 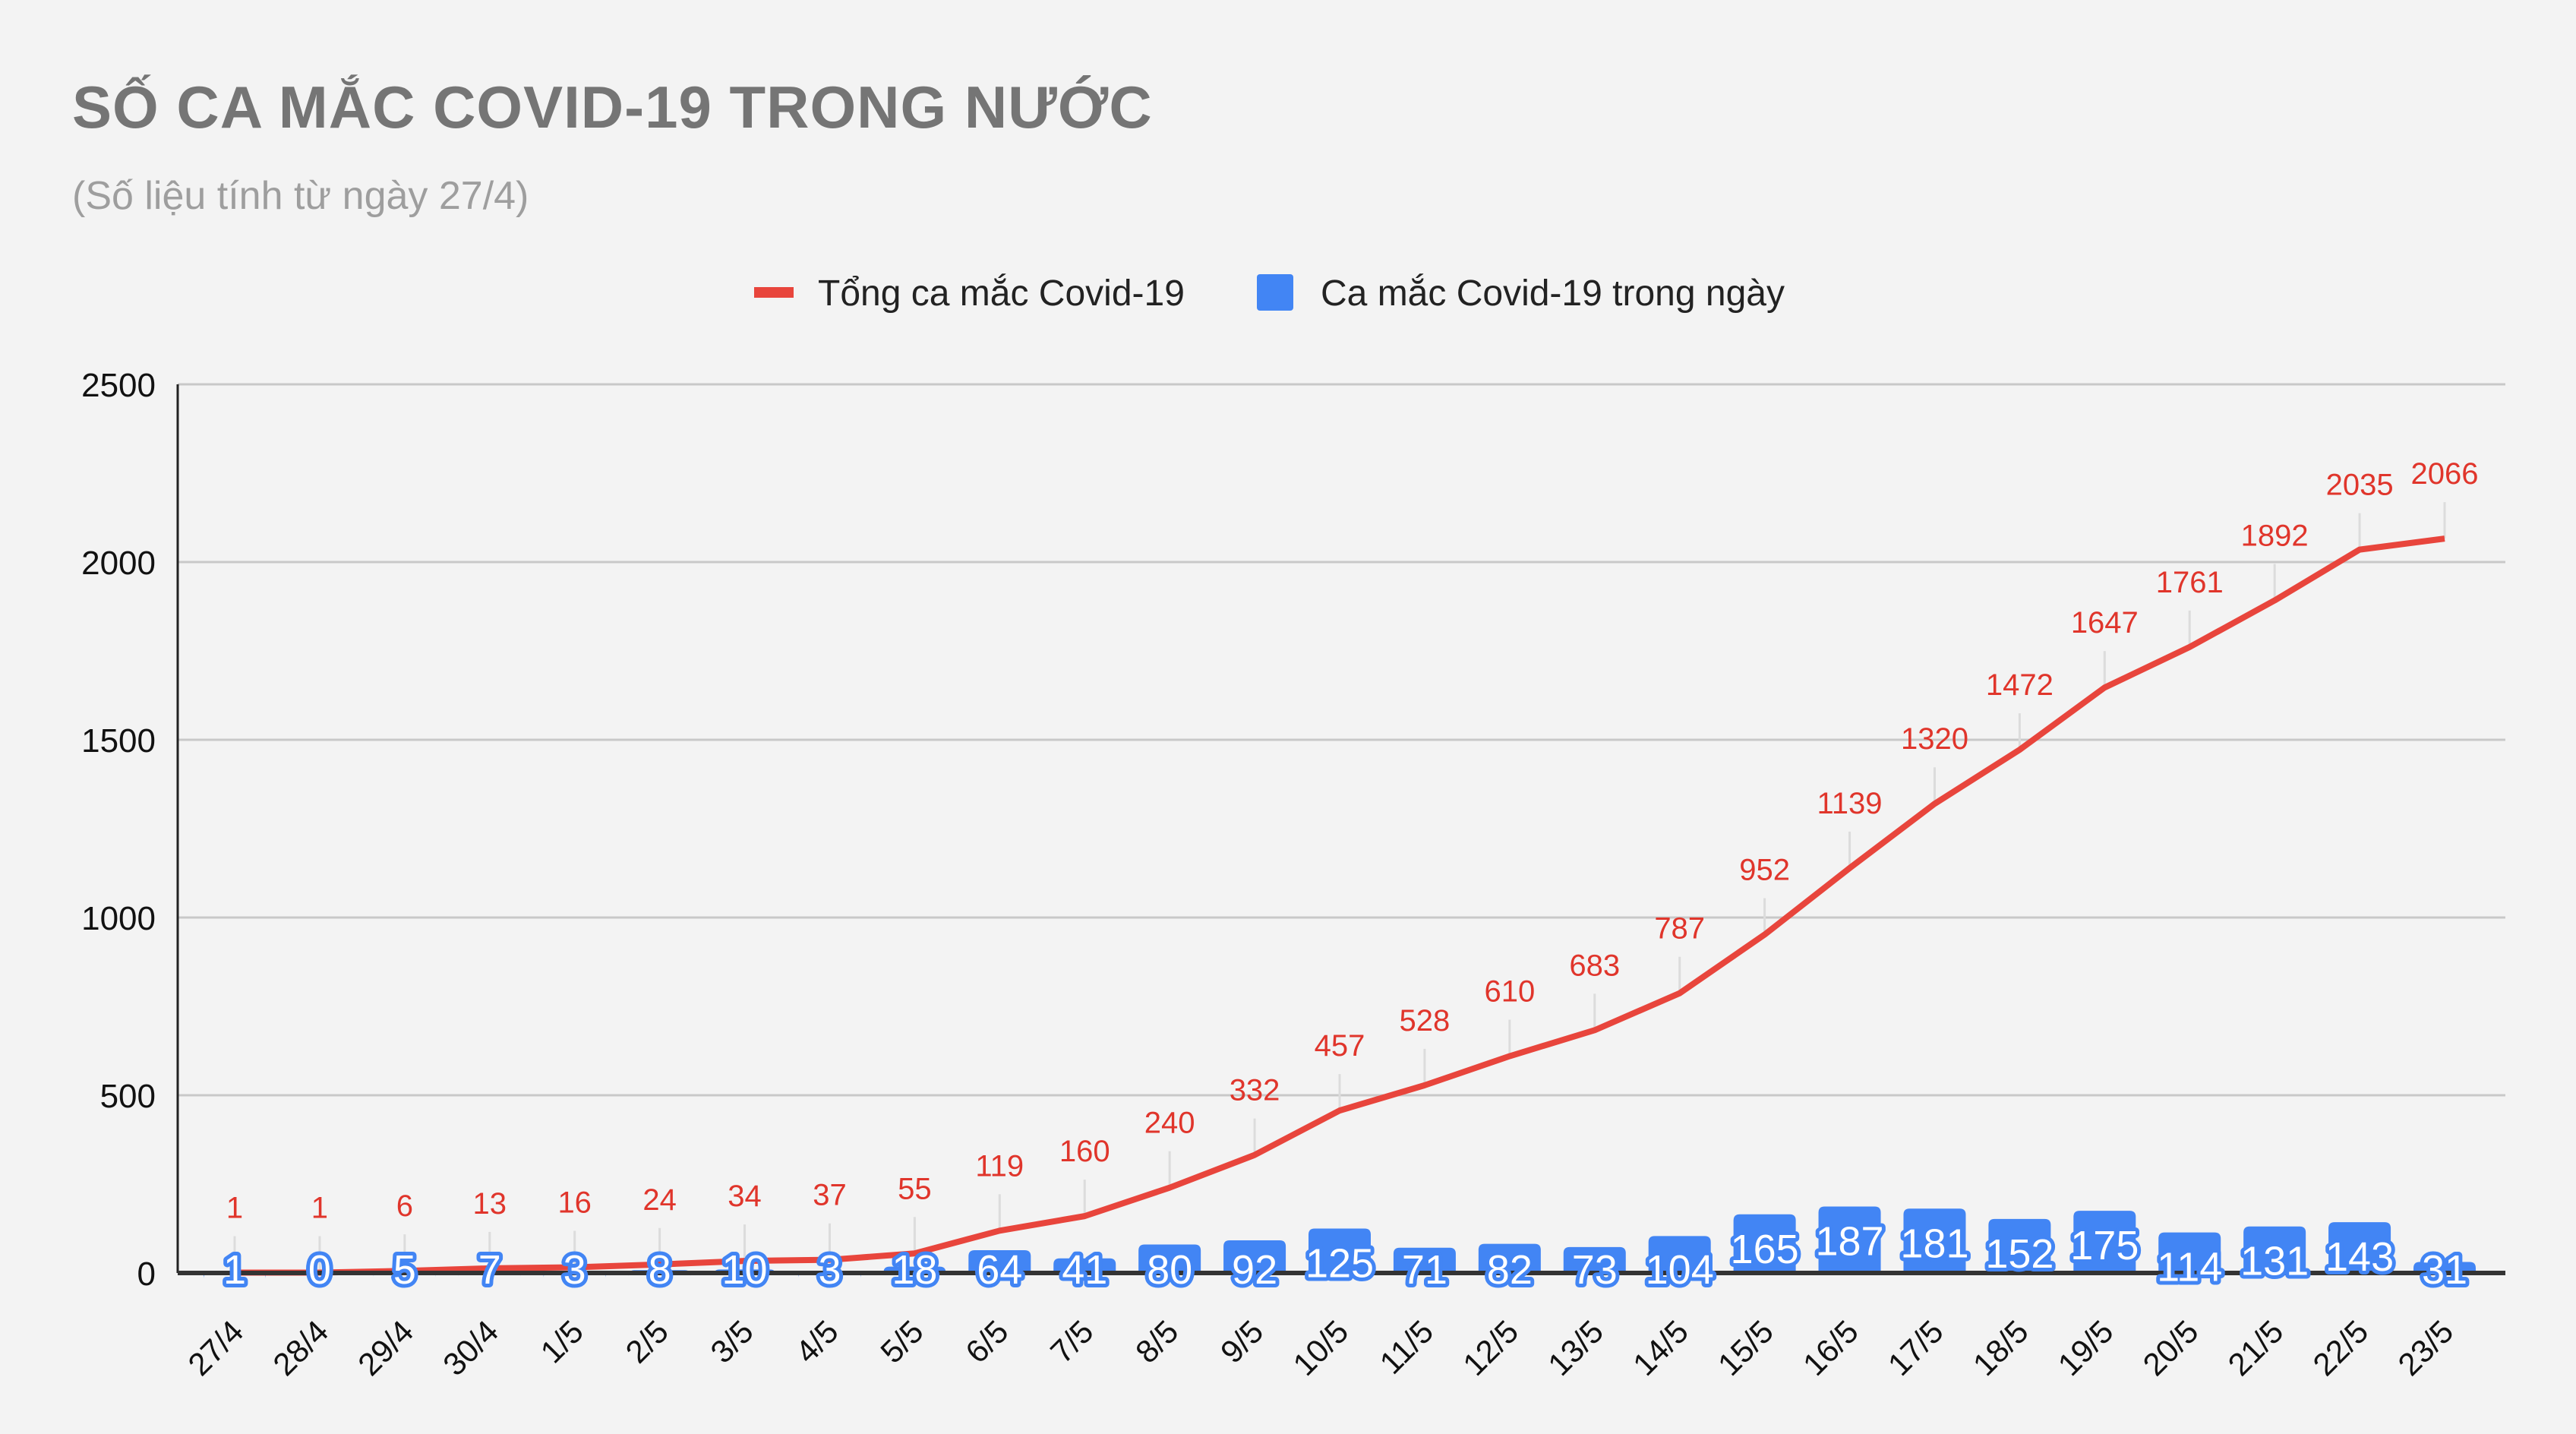 I want to click on bar-data-label: 5, so click(x=404, y=1270).